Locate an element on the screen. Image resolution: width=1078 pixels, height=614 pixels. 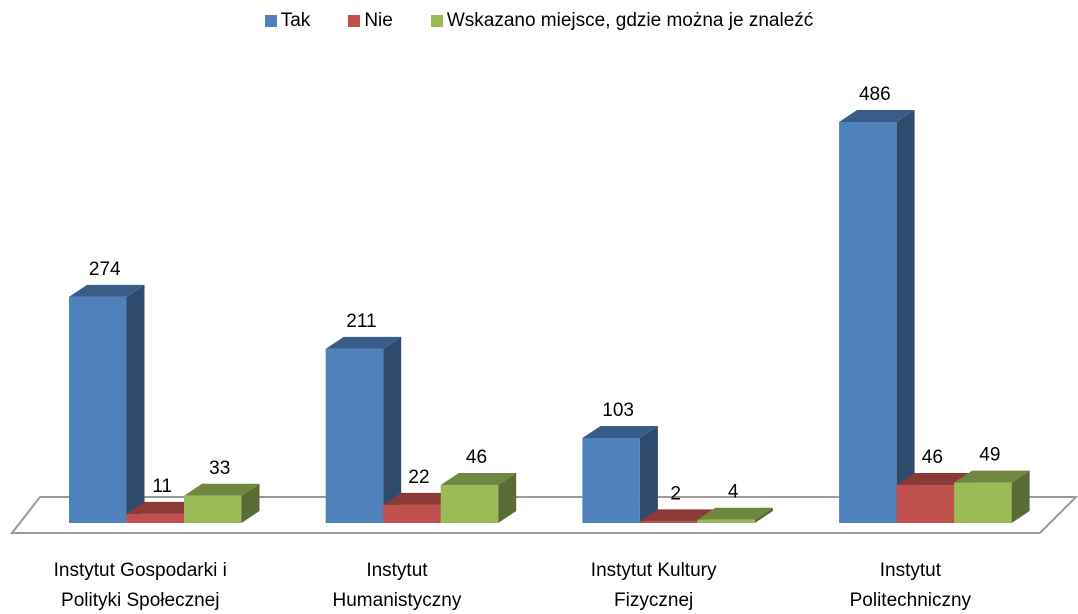
data-label: 211 is located at coordinates (361, 321).